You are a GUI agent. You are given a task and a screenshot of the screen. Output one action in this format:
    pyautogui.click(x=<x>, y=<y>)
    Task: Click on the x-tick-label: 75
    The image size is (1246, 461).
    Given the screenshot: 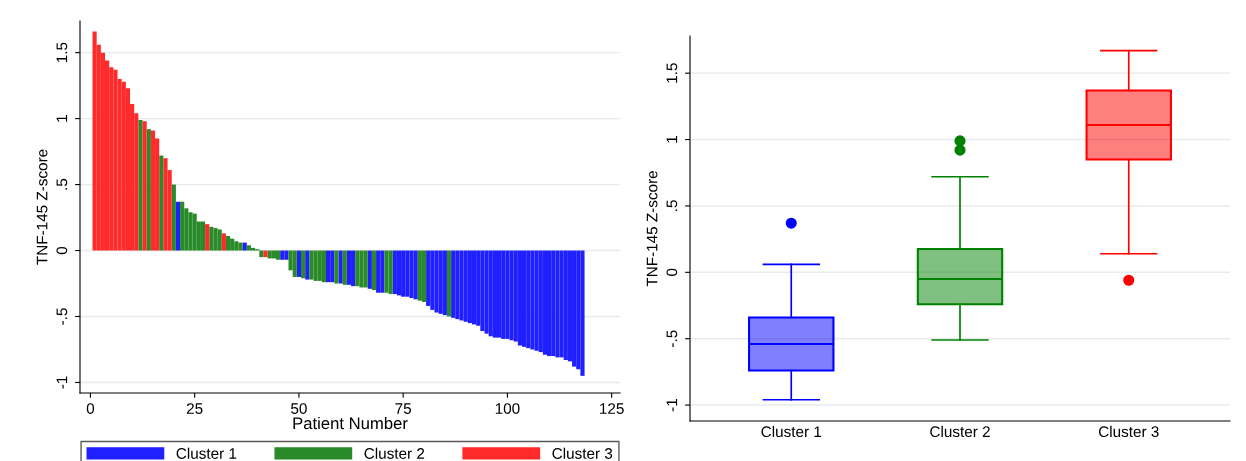 What is the action you would take?
    pyautogui.click(x=403, y=408)
    